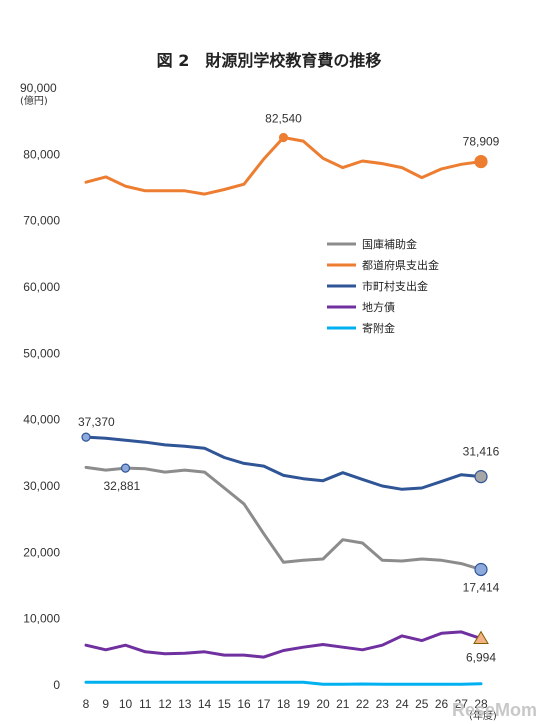  Describe the element at coordinates (389, 244) in the screenshot. I see `legend-label: 国庫補助金` at that location.